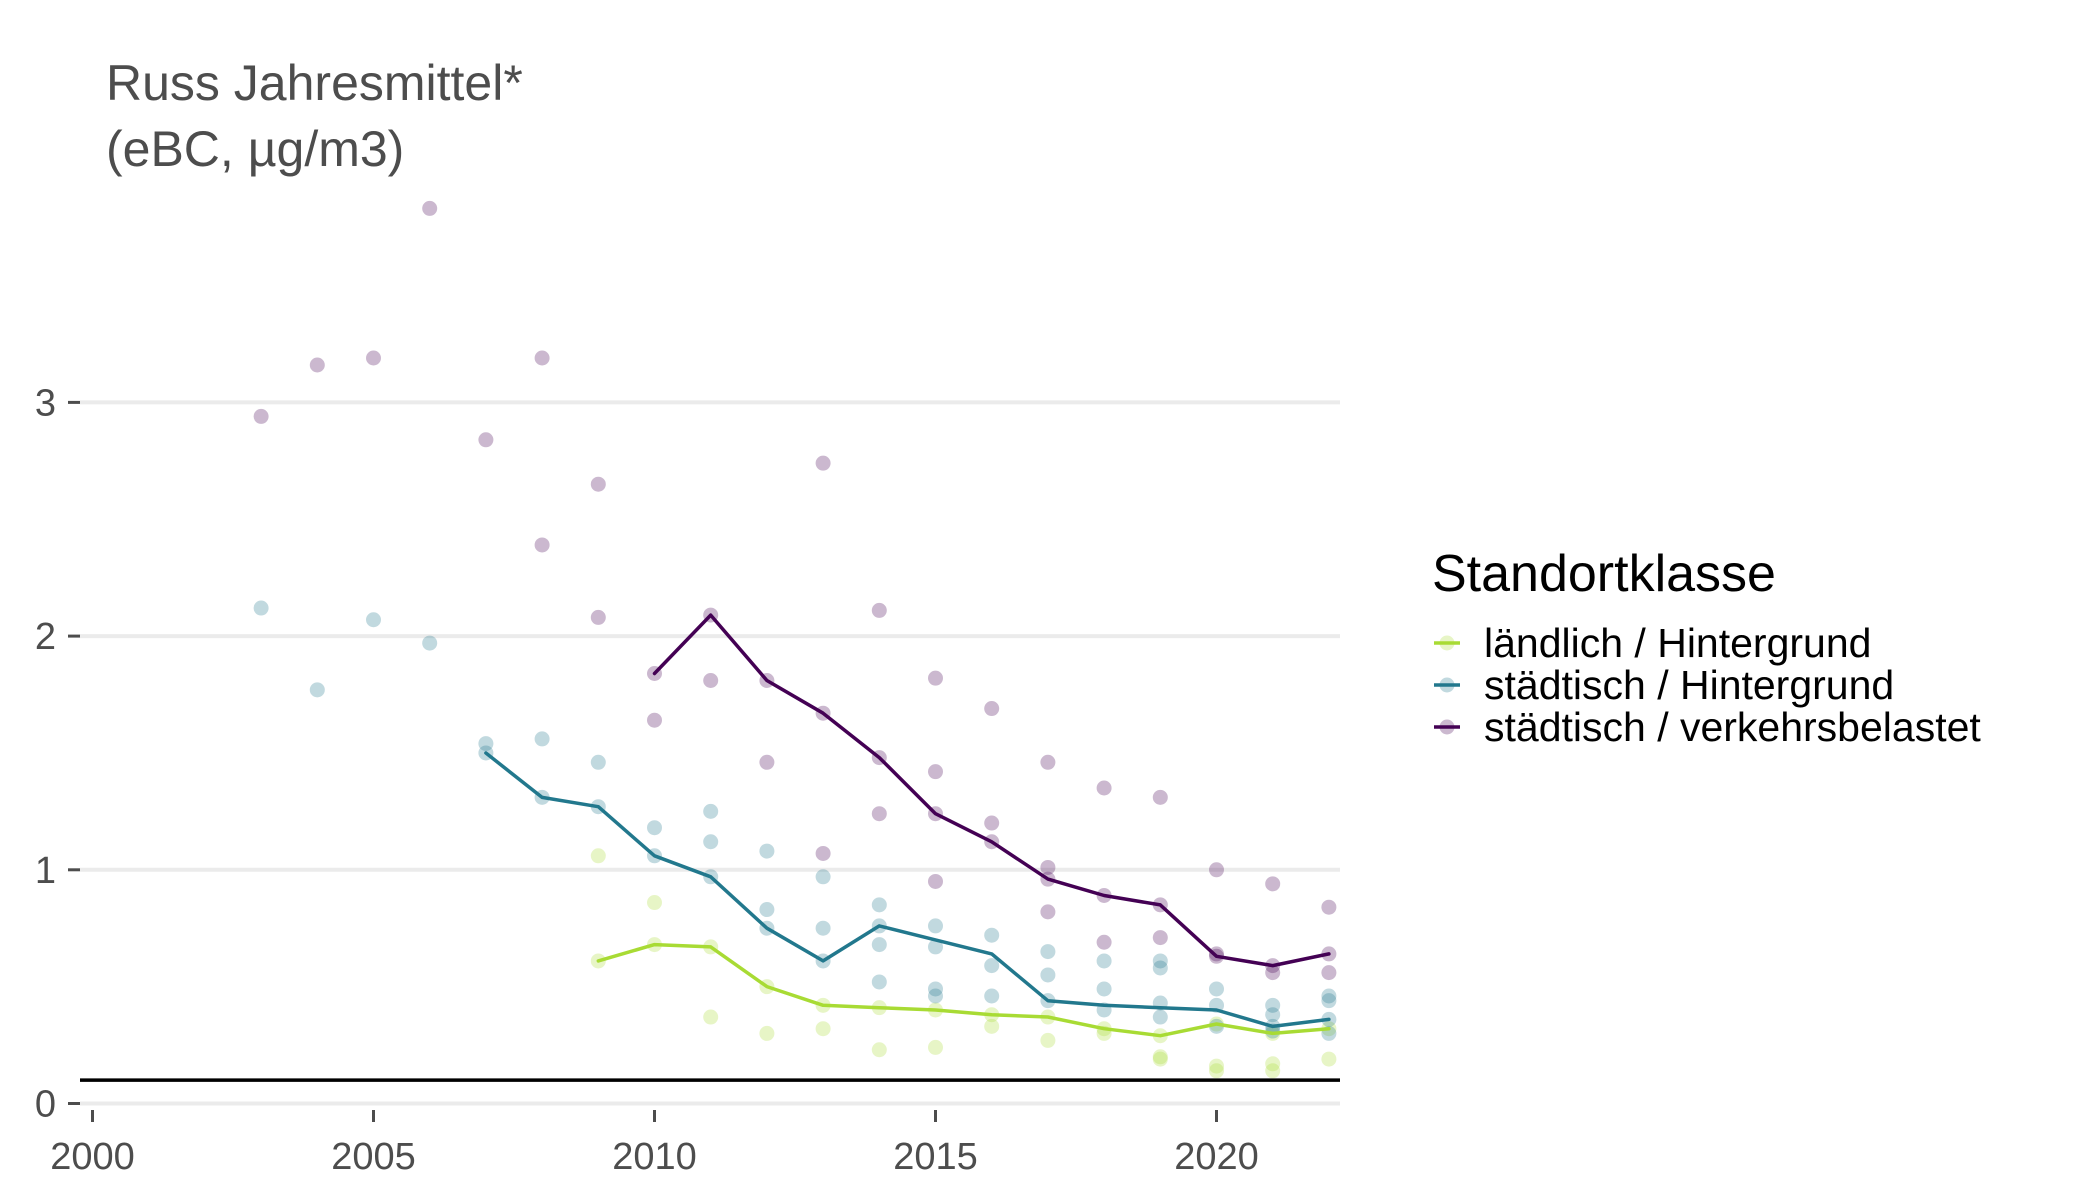 The height and width of the screenshot is (1200, 2100). I want to click on legend-label-laendlich: ländlich / Hintergrund, so click(1678, 642).